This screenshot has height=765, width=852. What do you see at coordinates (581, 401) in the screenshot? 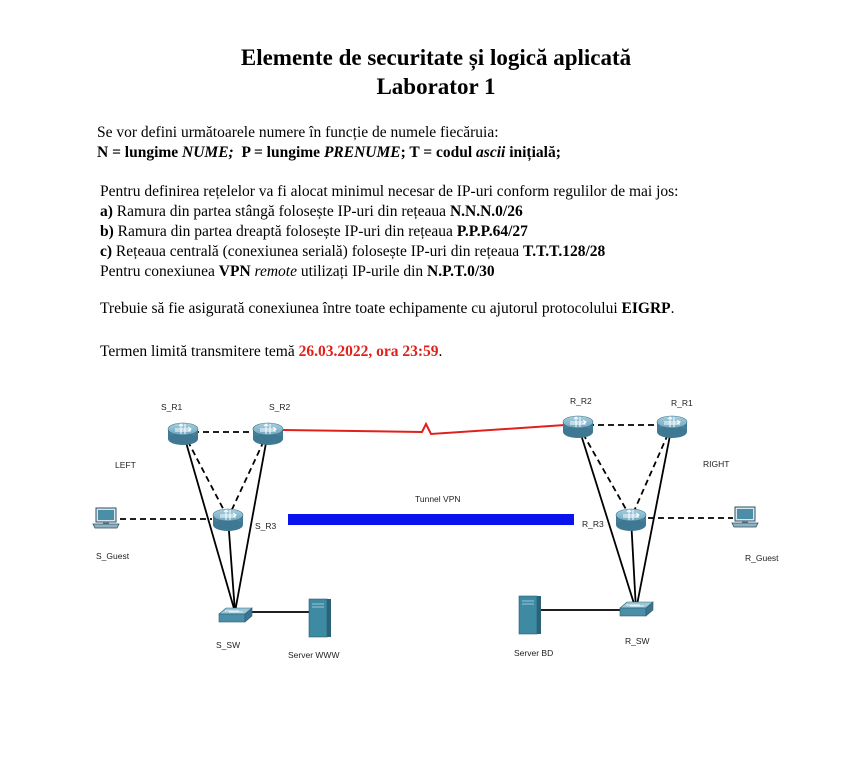
I see `label-r-r2: R_R2` at bounding box center [581, 401].